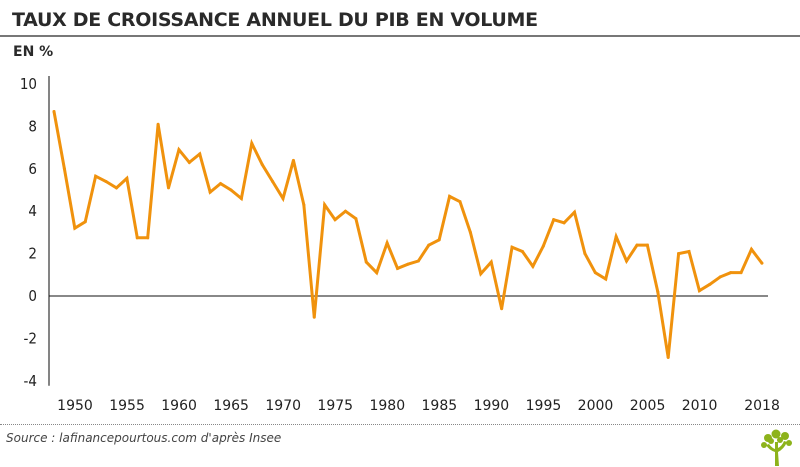 Image resolution: width=800 pixels, height=467 pixels. What do you see at coordinates (429, 245) in the screenshot?
I see `data-point-1986` at bounding box center [429, 245].